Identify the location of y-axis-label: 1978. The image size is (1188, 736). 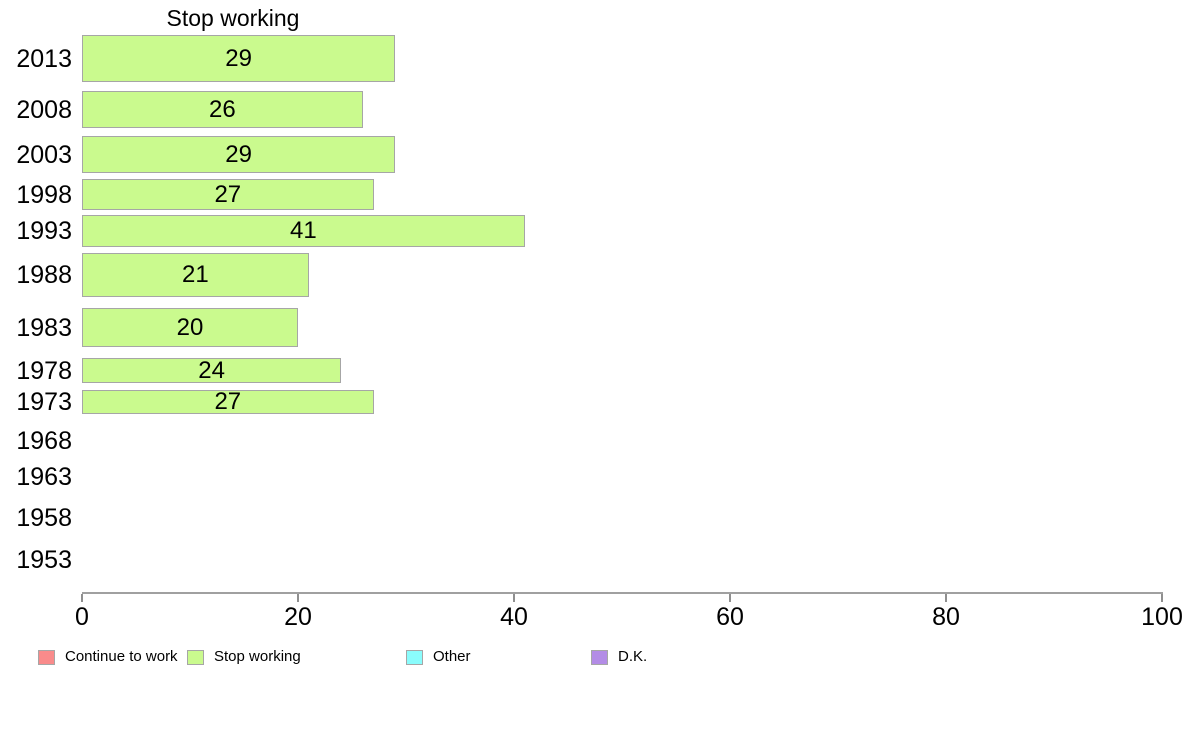
(44, 370).